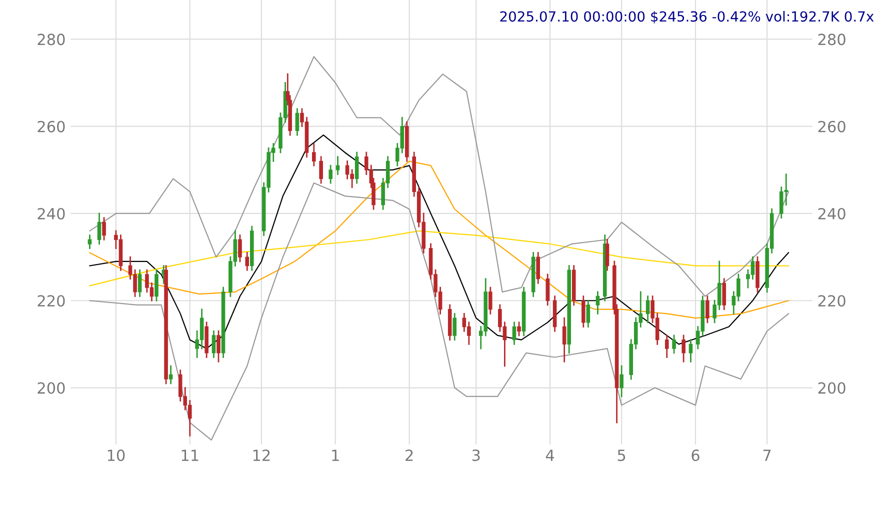 Image resolution: width=883 pixels, height=505 pixels. Describe the element at coordinates (550, 455) in the screenshot. I see `x-tick-label: 4` at that location.